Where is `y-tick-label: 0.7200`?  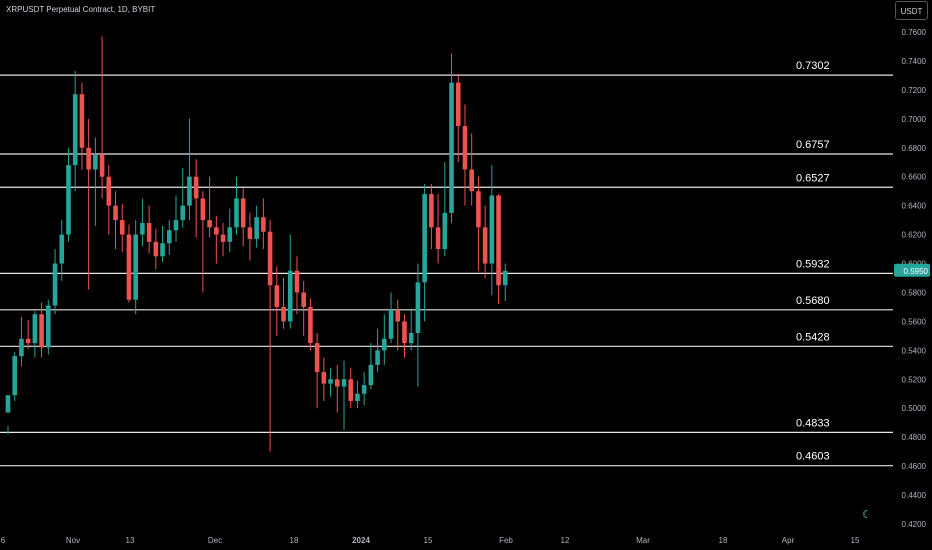
y-tick-label: 0.7200 is located at coordinates (914, 90).